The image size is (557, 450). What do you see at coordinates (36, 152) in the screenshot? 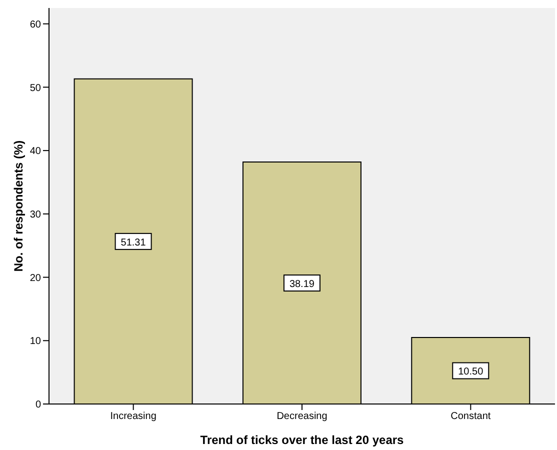
I see `y-tick-label: 40` at bounding box center [36, 152].